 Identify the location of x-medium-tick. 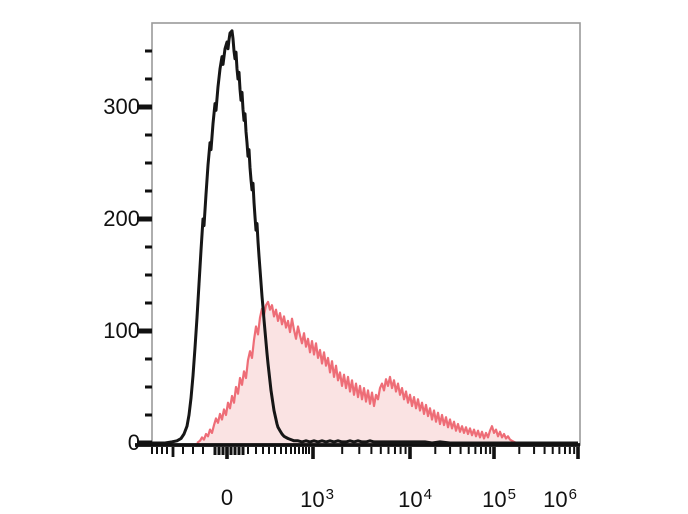
(173, 452).